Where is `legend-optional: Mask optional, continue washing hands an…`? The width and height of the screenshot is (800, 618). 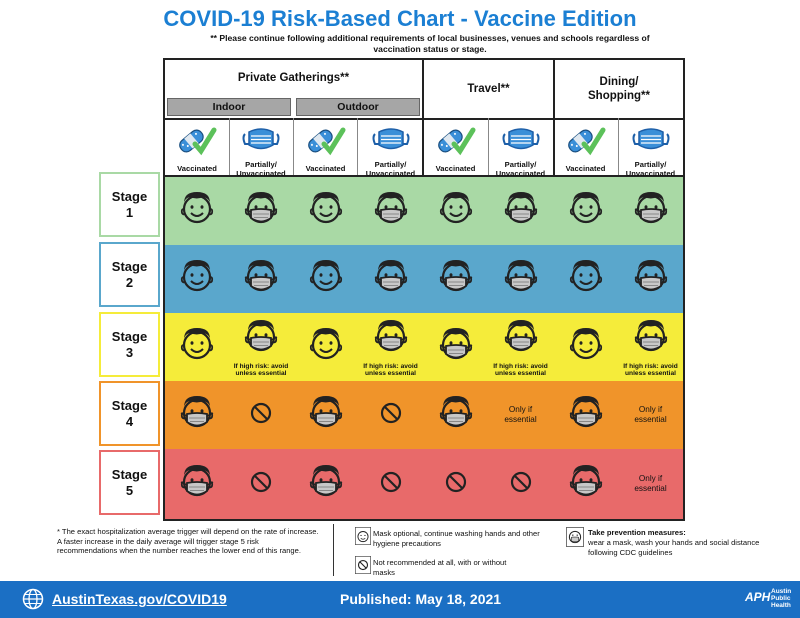
legend-optional: Mask optional, continue washing hands an… is located at coordinates (456, 538).